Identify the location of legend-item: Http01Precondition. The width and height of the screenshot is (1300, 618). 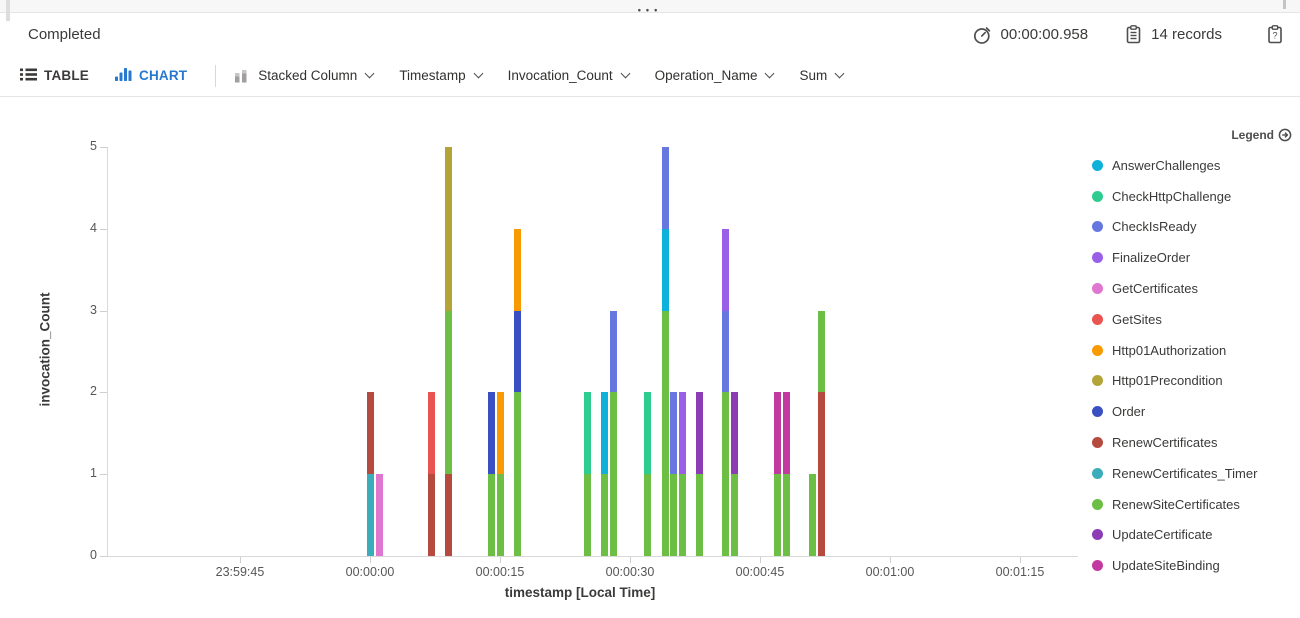
(1193, 381).